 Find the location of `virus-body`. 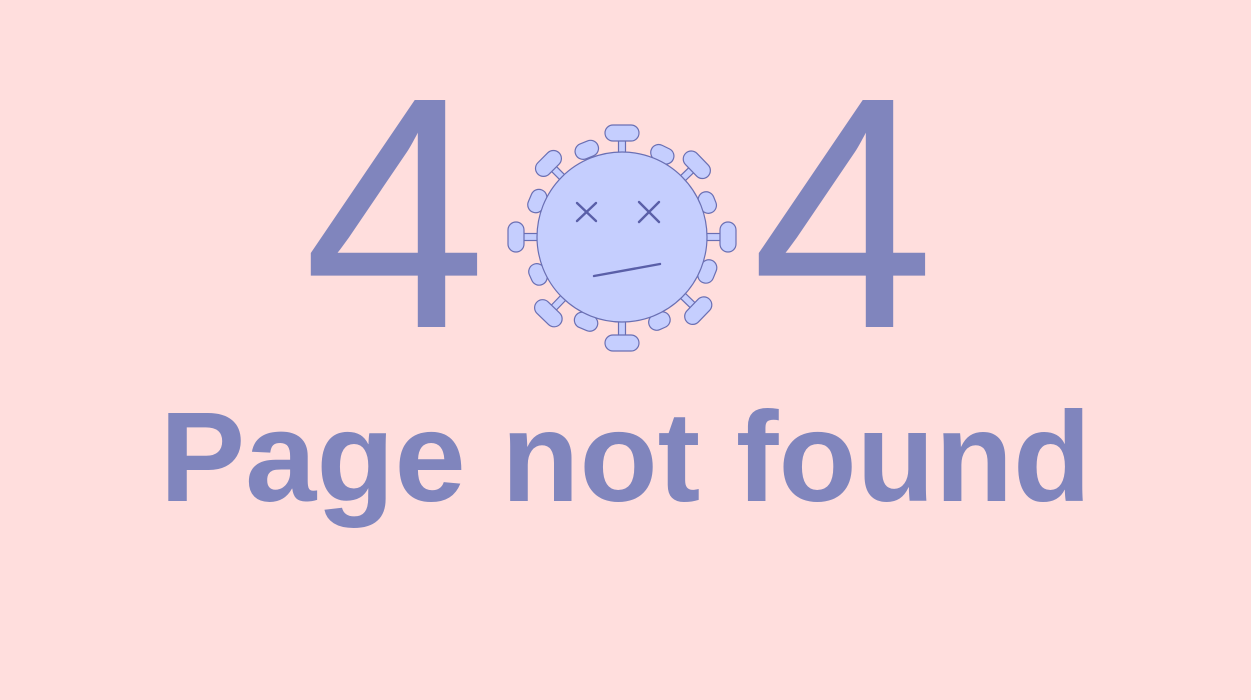

virus-body is located at coordinates (622, 237).